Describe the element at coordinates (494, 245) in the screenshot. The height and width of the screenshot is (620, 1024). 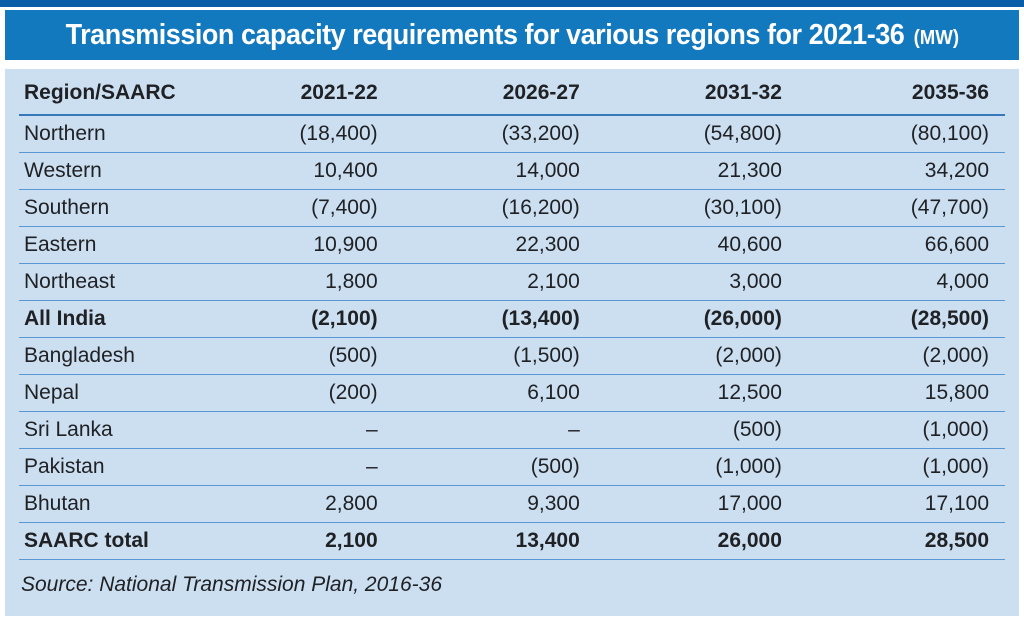
I see `value-cell: 22,300` at that location.